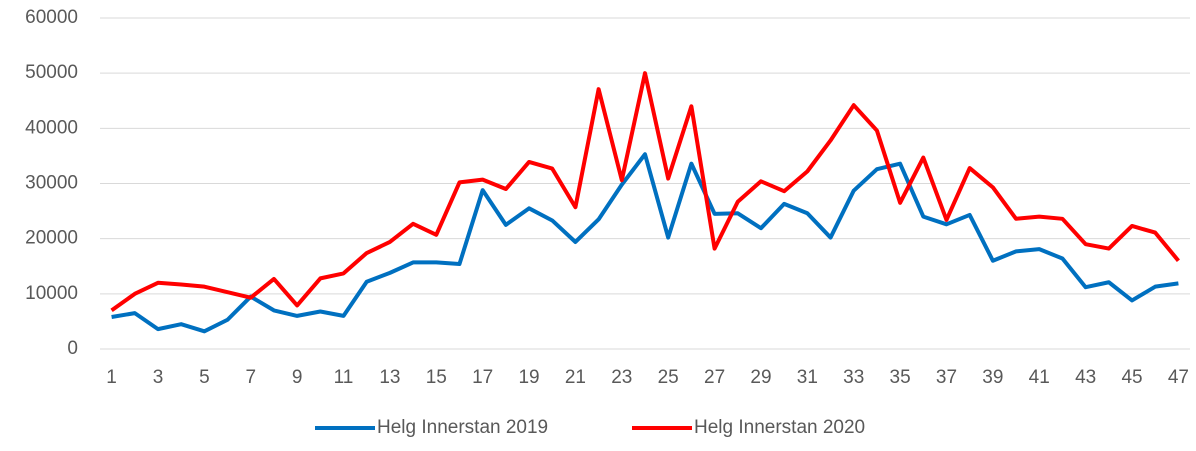 This screenshot has height=451, width=1196. I want to click on x-tick-label: 15, so click(436, 377).